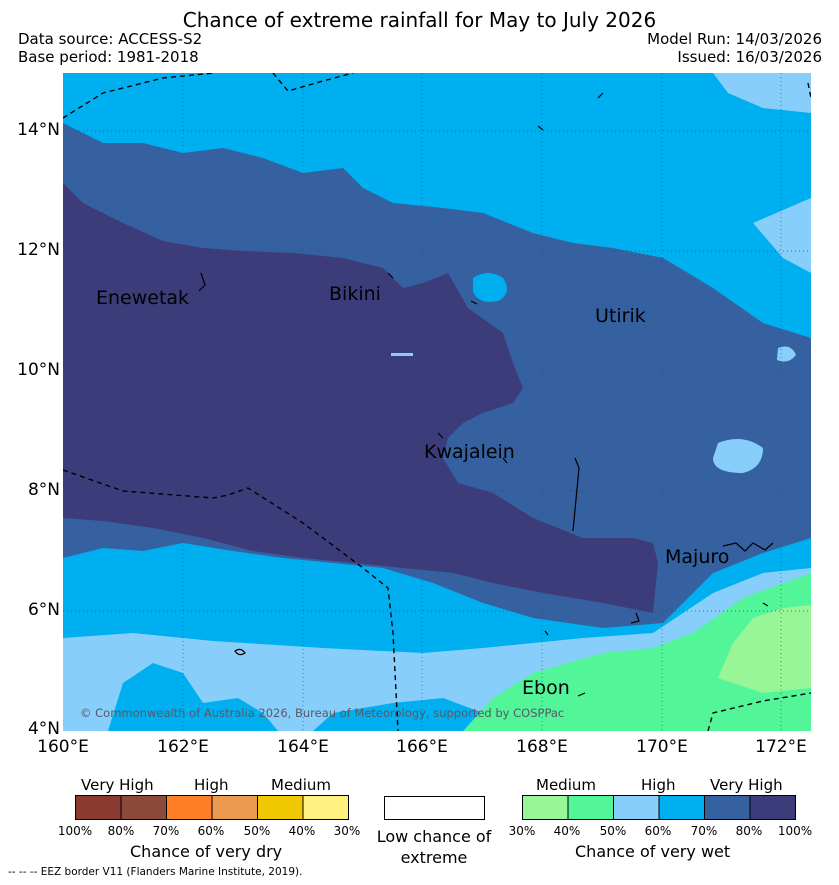  I want to click on lat-tick-10n: 10°N, so click(38, 370).